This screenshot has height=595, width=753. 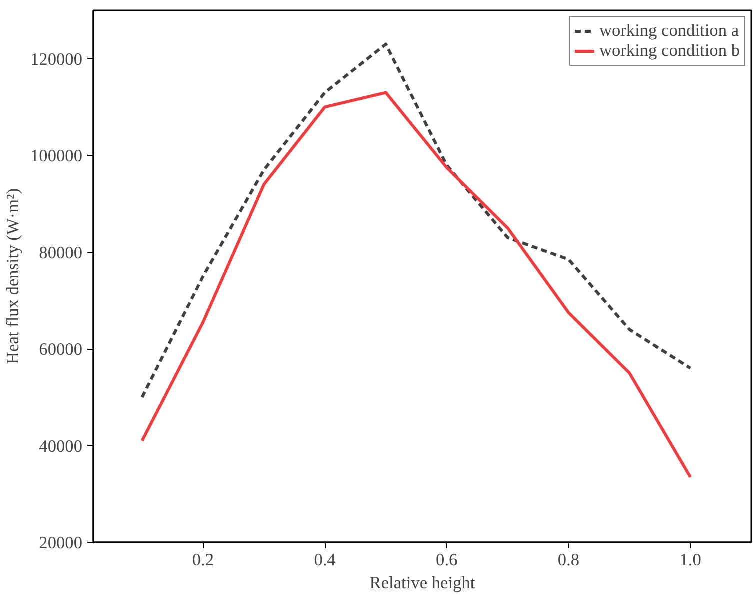 What do you see at coordinates (423, 583) in the screenshot?
I see `x-axis-title: Relative height` at bounding box center [423, 583].